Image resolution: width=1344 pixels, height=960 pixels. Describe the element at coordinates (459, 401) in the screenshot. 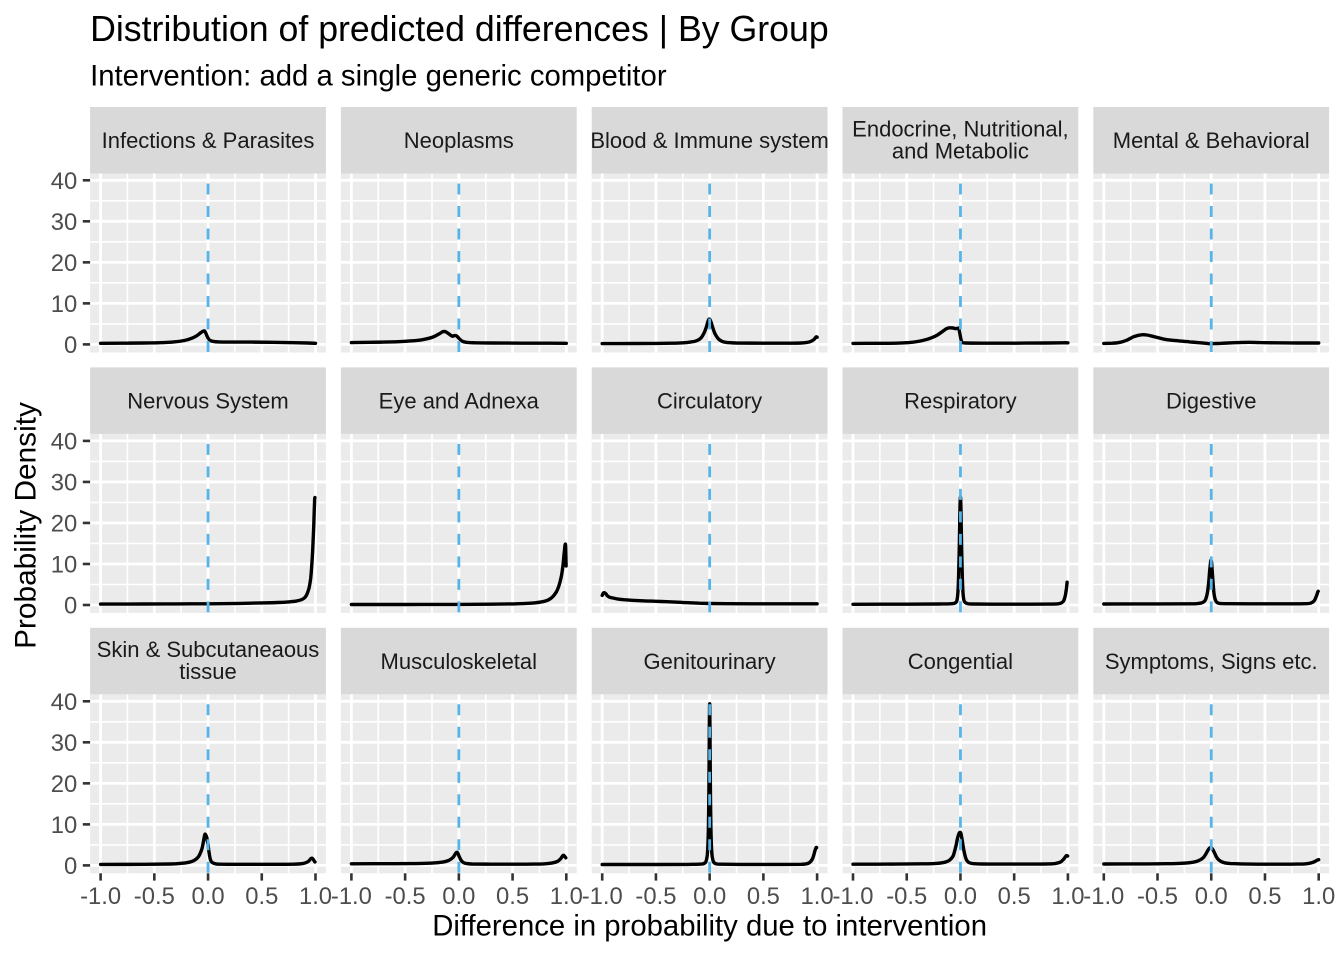

I see `svg-text: Eye and Adnexa` at that location.